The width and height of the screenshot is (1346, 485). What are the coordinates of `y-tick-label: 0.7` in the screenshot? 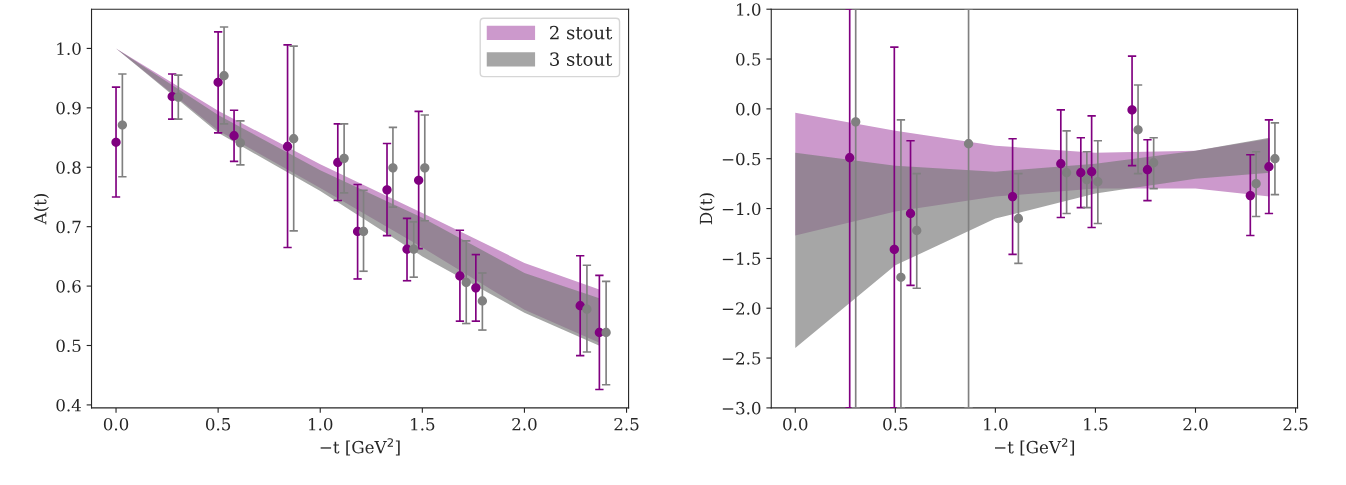 It's located at (68, 227).